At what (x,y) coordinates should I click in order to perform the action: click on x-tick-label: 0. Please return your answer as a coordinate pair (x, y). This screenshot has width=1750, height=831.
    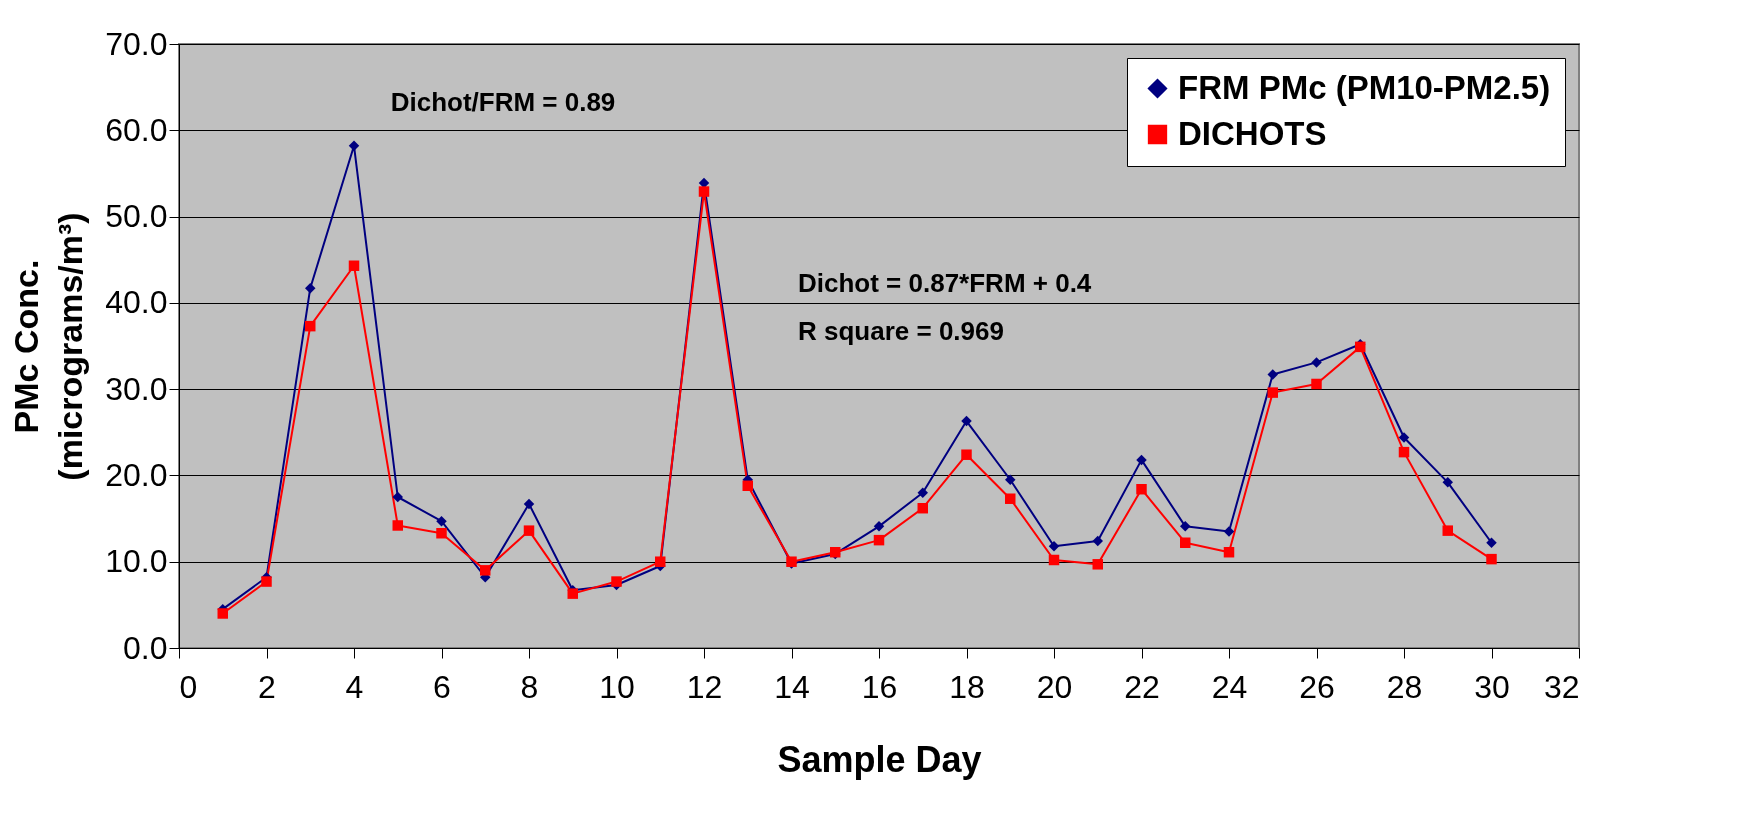
    Looking at the image, I should click on (188, 686).